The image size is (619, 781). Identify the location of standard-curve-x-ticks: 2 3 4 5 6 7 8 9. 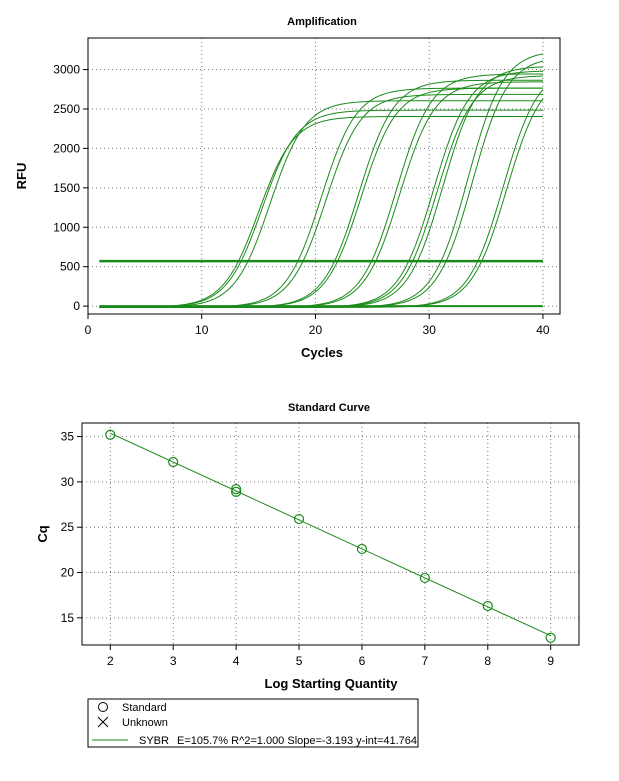
(330, 656).